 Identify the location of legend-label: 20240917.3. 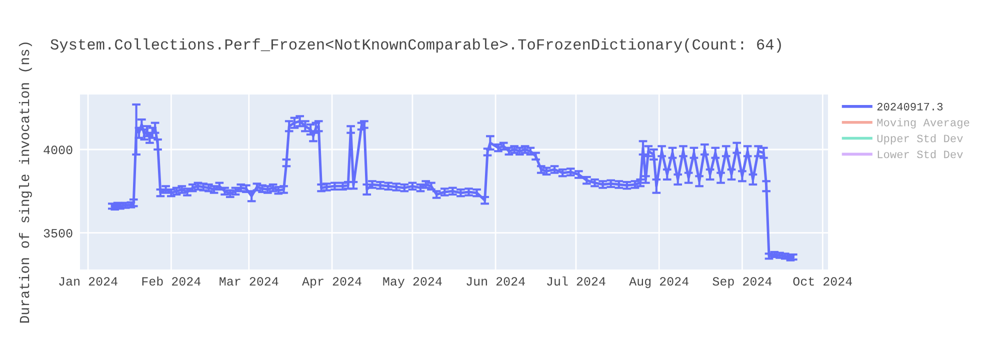
(910, 106).